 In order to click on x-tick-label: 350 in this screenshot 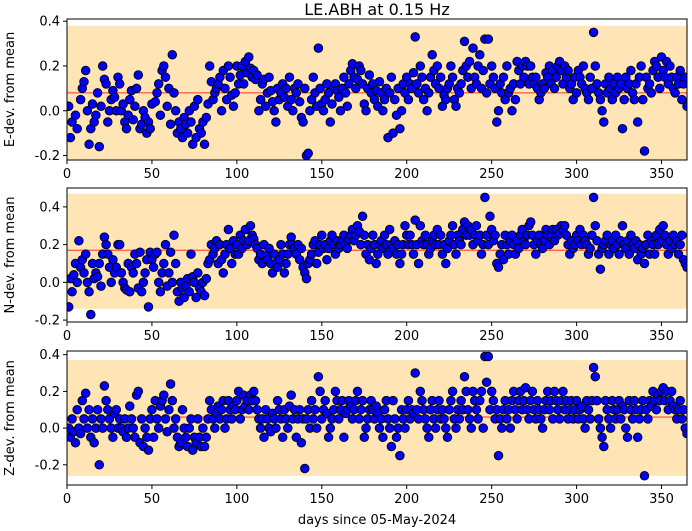, I will do `click(661, 336)`.